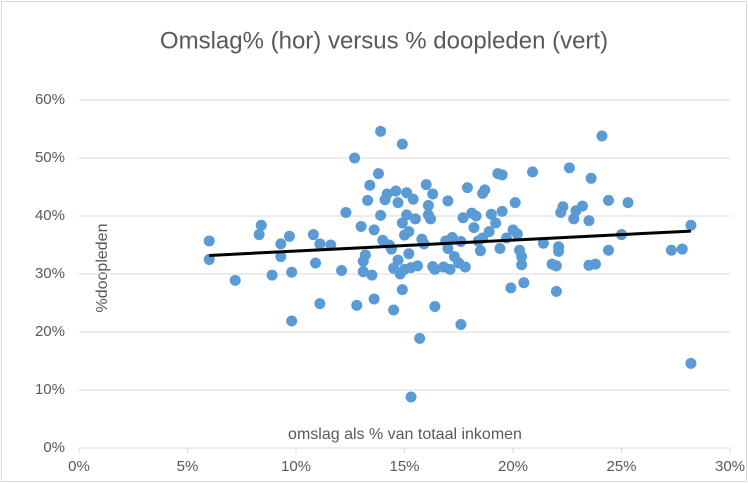  What do you see at coordinates (513, 466) in the screenshot?
I see `x-tick-label: 20%` at bounding box center [513, 466].